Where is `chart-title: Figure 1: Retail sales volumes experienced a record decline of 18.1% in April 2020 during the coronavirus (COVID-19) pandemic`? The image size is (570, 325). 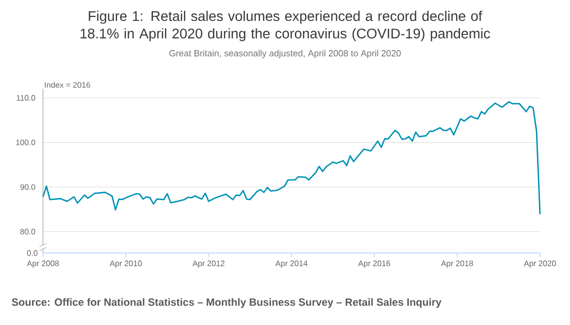
chart-title: Figure 1: Retail sales volumes experienced a record decline of 18.1% in April 2020 during the coronavirus (COVID-19) pandemic is located at coordinates (285, 26).